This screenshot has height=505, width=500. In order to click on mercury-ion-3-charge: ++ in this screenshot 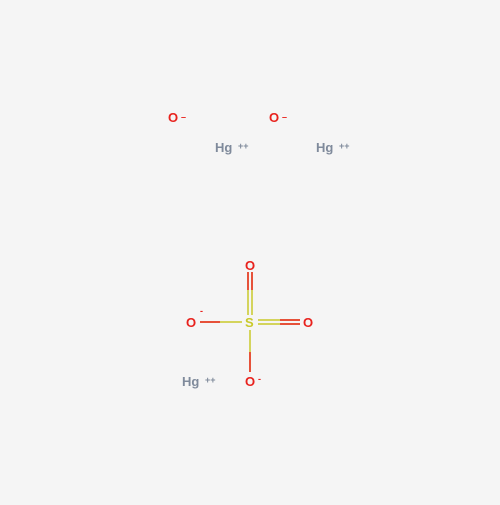, I will do `click(210, 380)`.